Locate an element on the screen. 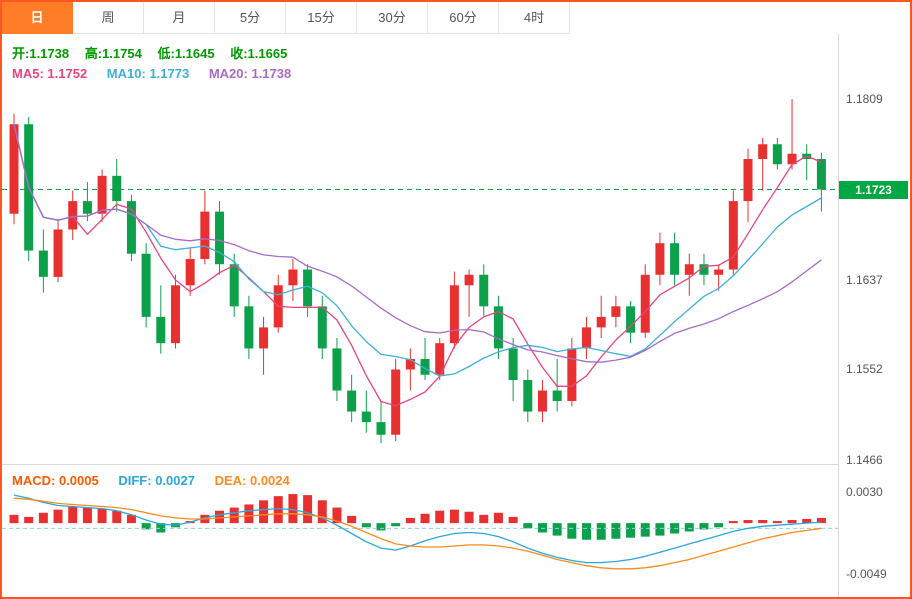 This screenshot has height=599, width=912. tab-周: 周 is located at coordinates (108, 18).